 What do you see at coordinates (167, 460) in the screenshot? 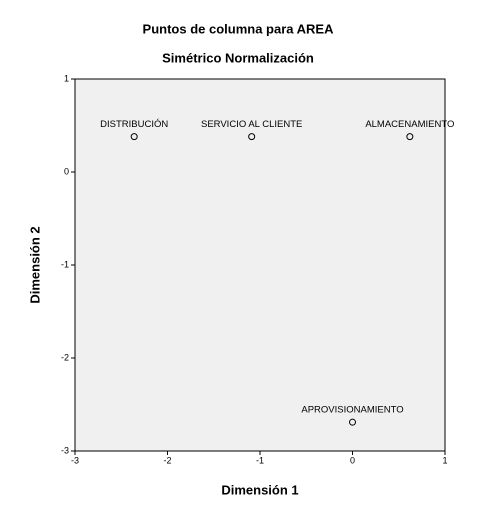
I see `x-tick-label: -2` at bounding box center [167, 460].